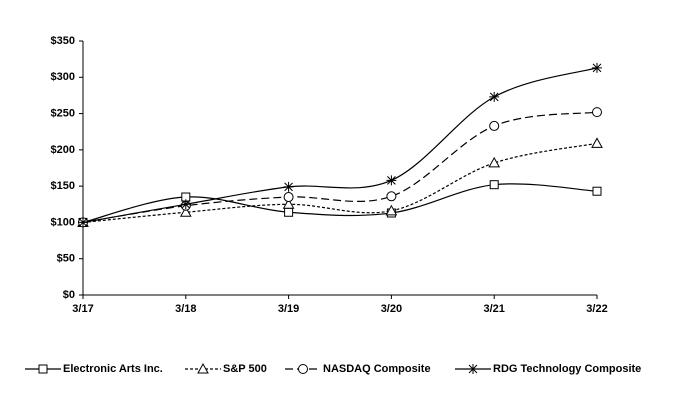 This screenshot has width=679, height=405. What do you see at coordinates (185, 309) in the screenshot?
I see `x-tick-label: 3/18` at bounding box center [185, 309].